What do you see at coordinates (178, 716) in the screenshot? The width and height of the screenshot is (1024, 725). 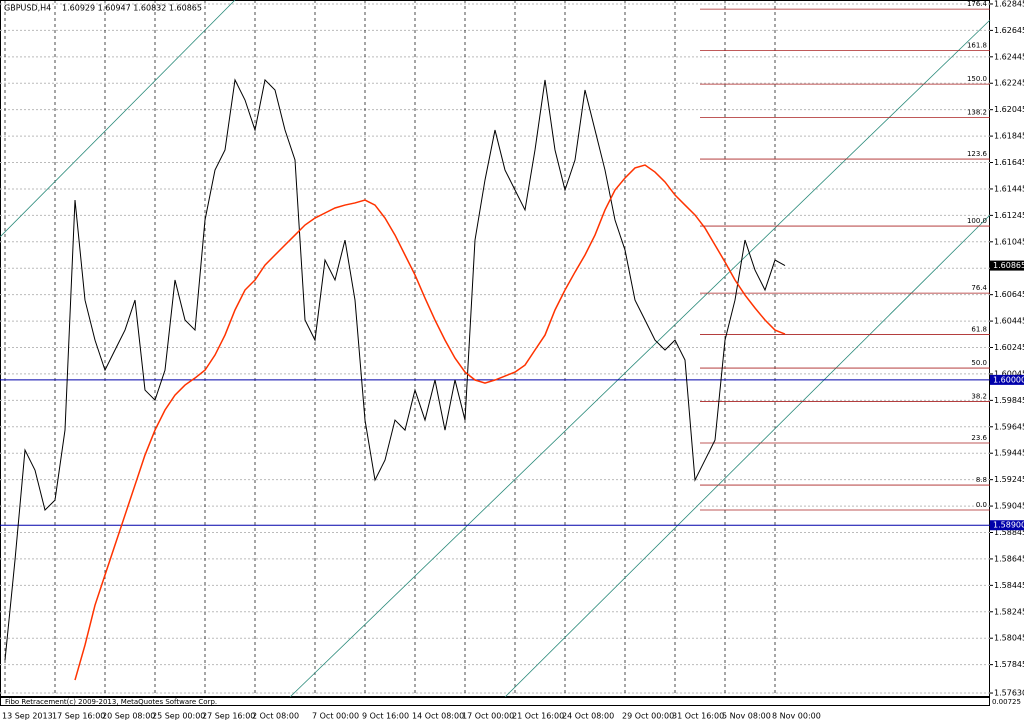 I see `x-tick-label: 25 Sep 00:00` at bounding box center [178, 716].